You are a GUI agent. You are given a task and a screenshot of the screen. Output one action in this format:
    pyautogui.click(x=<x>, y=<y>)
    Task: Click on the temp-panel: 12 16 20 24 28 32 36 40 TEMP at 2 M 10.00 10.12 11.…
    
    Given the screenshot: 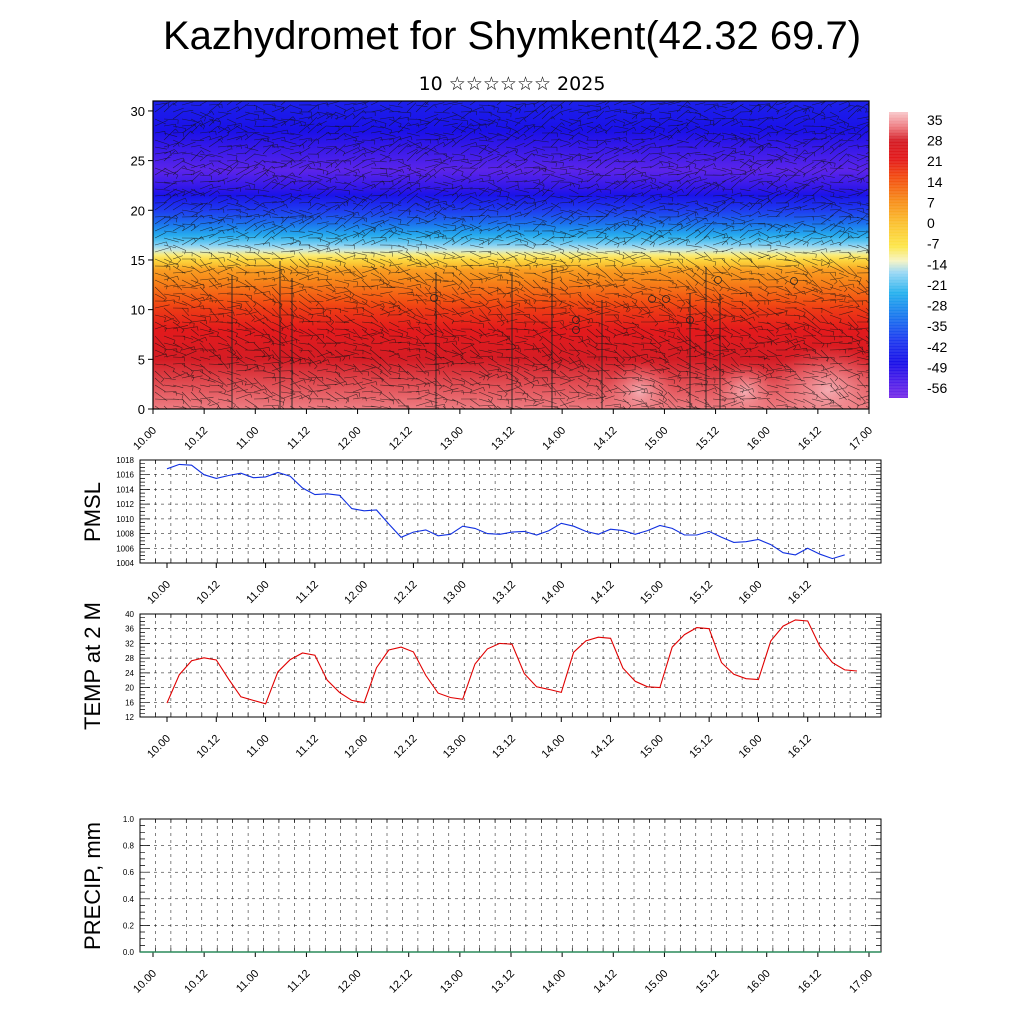 What is the action you would take?
    pyautogui.click(x=481, y=681)
    